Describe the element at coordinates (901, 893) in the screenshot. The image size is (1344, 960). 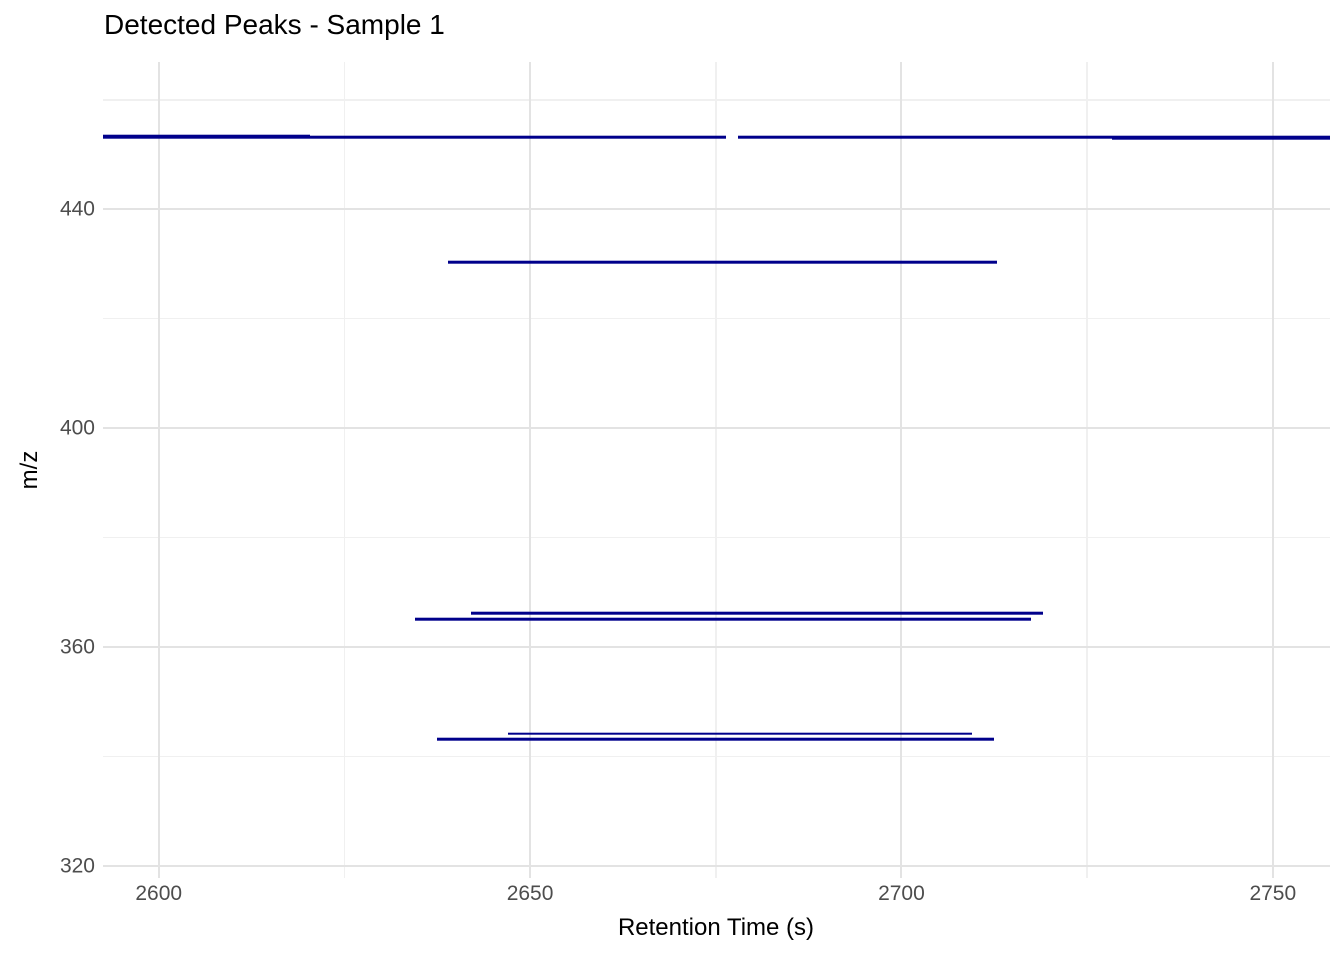
I see `x-tick-label: 2700` at that location.